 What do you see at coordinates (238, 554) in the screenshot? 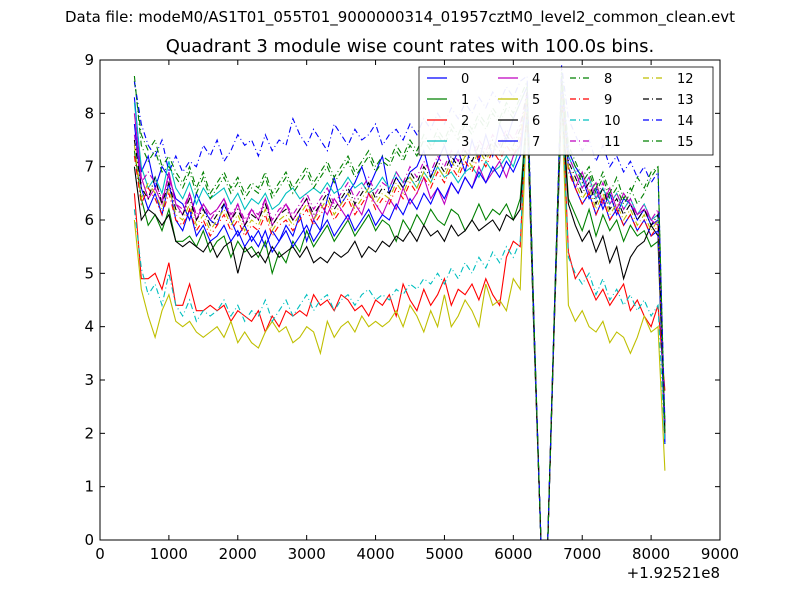
I see `x-tick-label: 2000` at bounding box center [238, 554].